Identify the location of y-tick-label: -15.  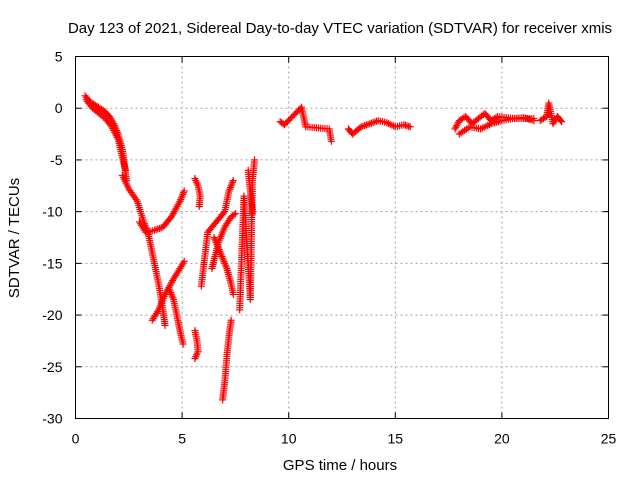
(52, 263).